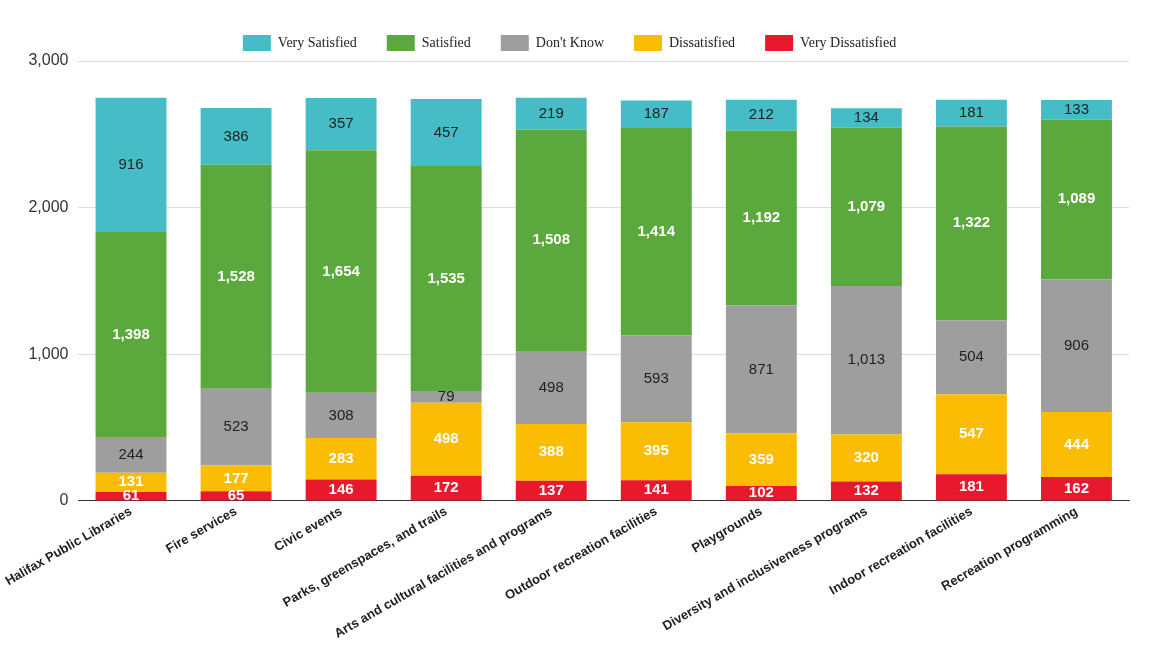 This screenshot has width=1149, height=650. I want to click on data-label: 79, so click(446, 395).